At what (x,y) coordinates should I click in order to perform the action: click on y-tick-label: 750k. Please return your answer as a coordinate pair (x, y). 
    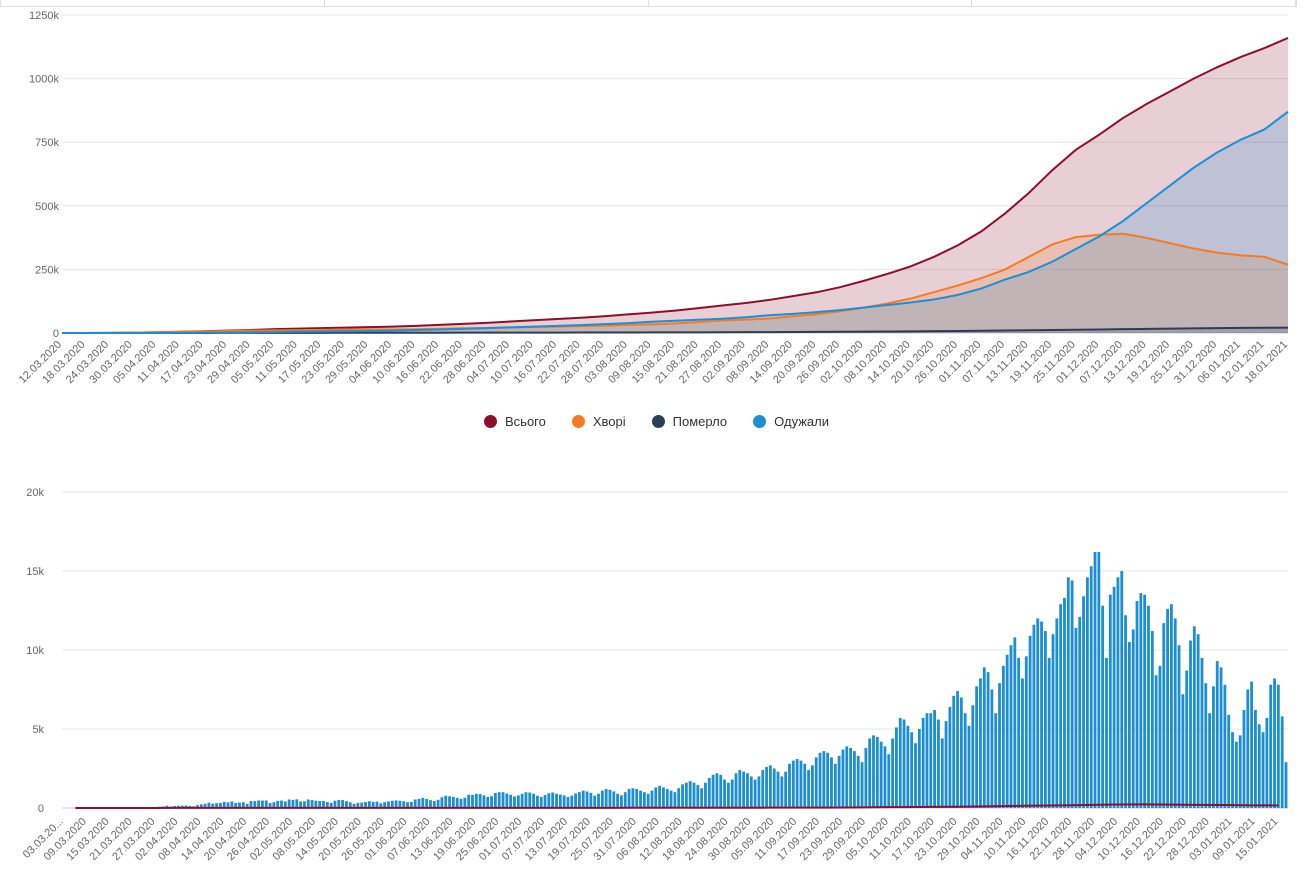
    Looking at the image, I should click on (47, 143).